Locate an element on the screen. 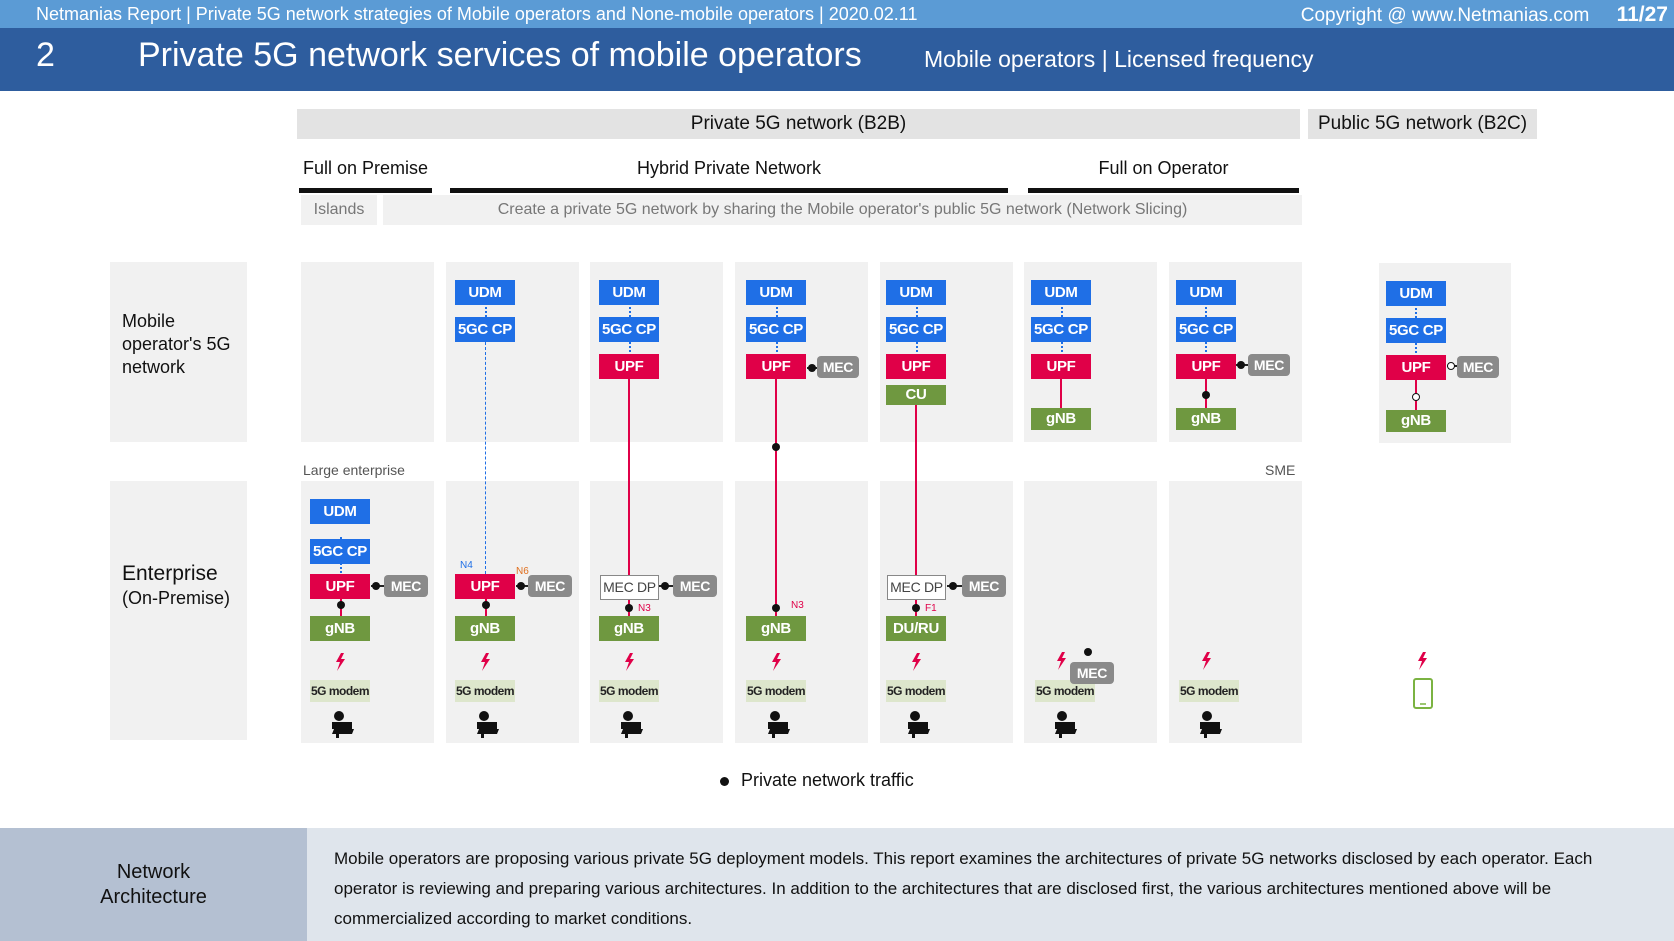 The height and width of the screenshot is (941, 1674). col4-traffic-dot is located at coordinates (776, 608).